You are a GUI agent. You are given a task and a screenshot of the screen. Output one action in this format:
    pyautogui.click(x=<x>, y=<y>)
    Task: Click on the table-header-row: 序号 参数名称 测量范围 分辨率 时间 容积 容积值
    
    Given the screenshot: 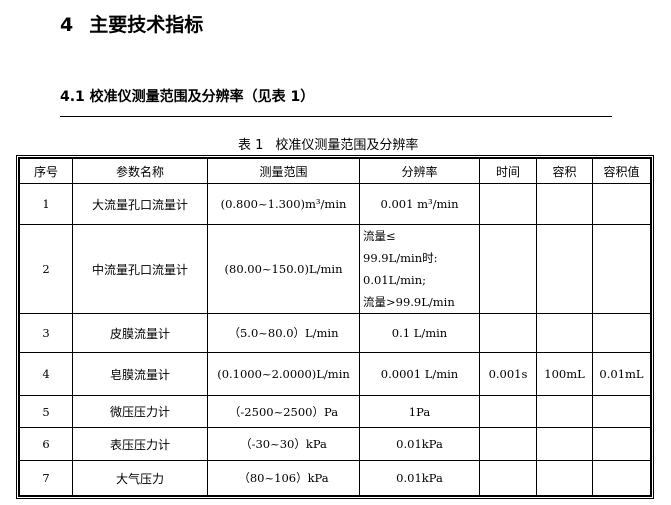 What is the action you would take?
    pyautogui.click(x=335, y=171)
    